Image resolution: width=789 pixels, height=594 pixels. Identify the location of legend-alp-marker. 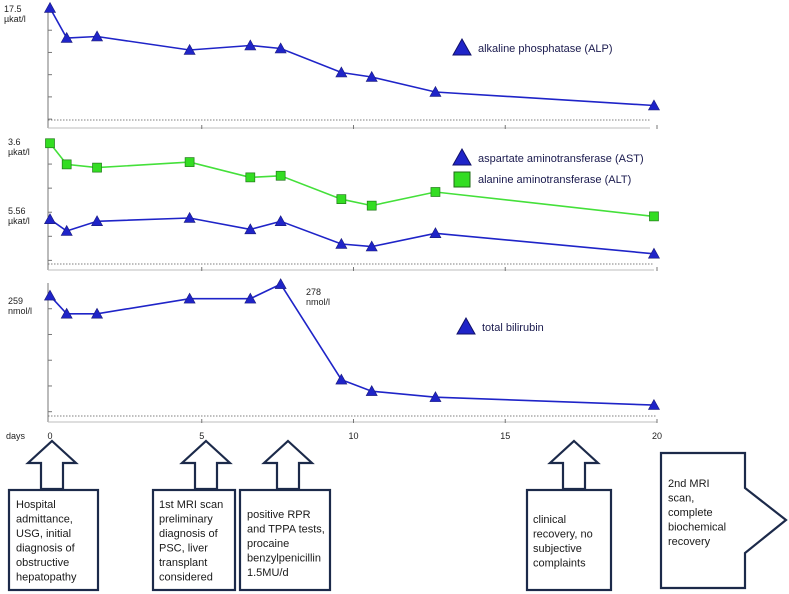
(462, 46).